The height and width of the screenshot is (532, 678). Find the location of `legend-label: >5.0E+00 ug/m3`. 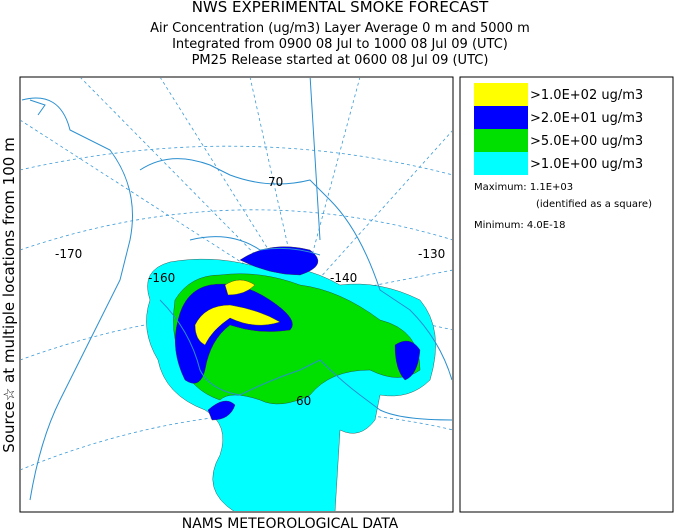

legend-label: >5.0E+00 ug/m3 is located at coordinates (586, 141).